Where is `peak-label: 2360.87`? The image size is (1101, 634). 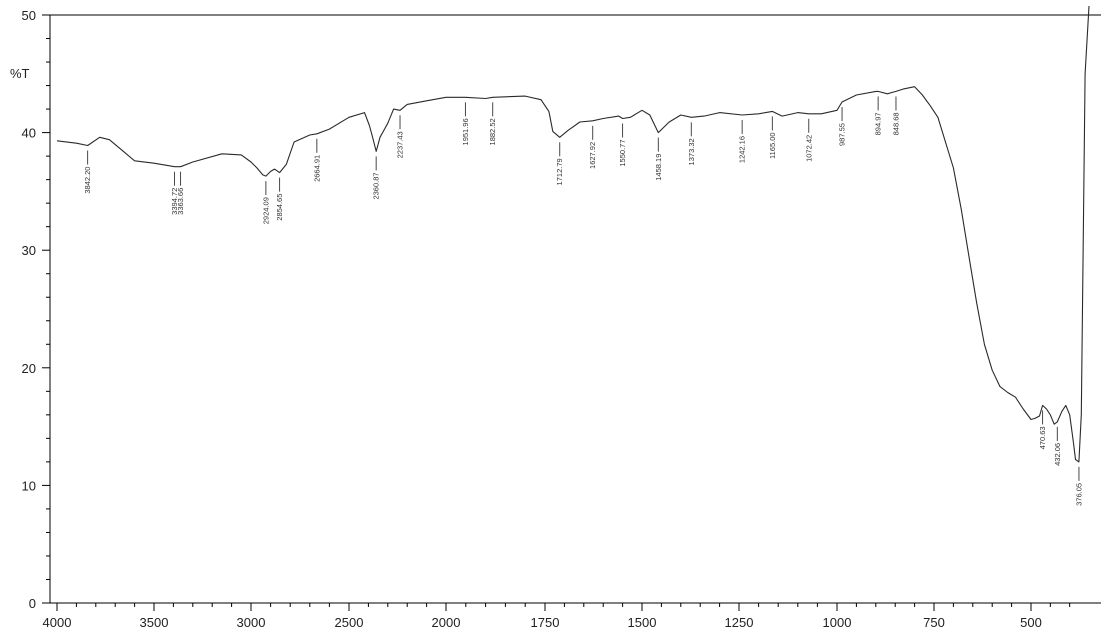 peak-label: 2360.87 is located at coordinates (376, 185).